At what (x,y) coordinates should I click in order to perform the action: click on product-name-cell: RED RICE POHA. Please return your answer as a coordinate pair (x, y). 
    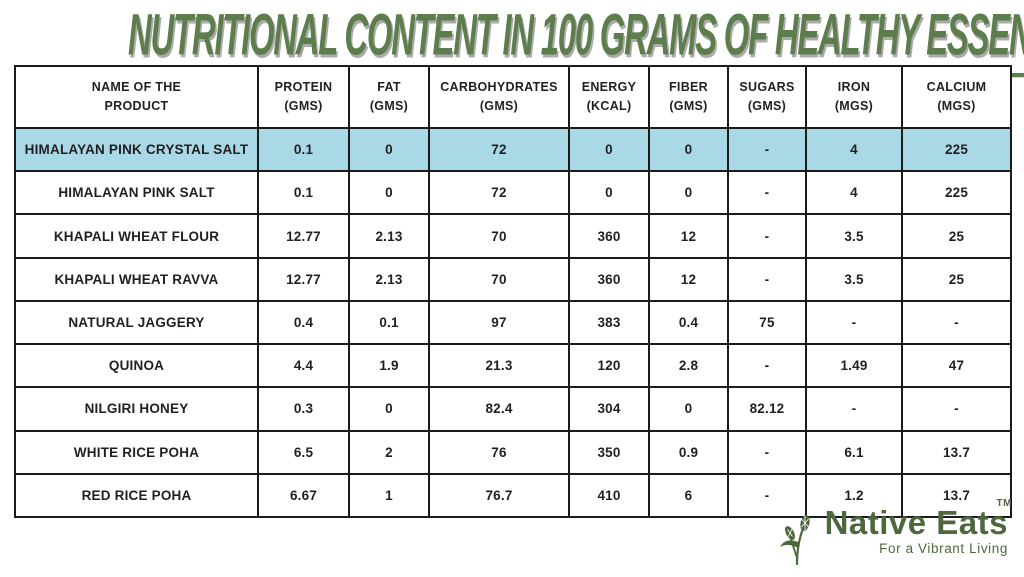
    Looking at the image, I should click on (136, 495).